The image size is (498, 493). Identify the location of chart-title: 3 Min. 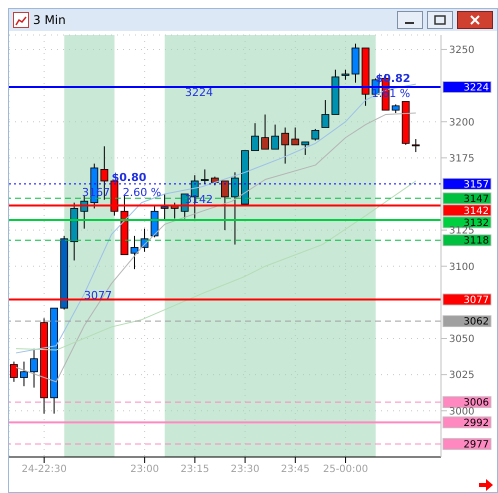
(50, 20).